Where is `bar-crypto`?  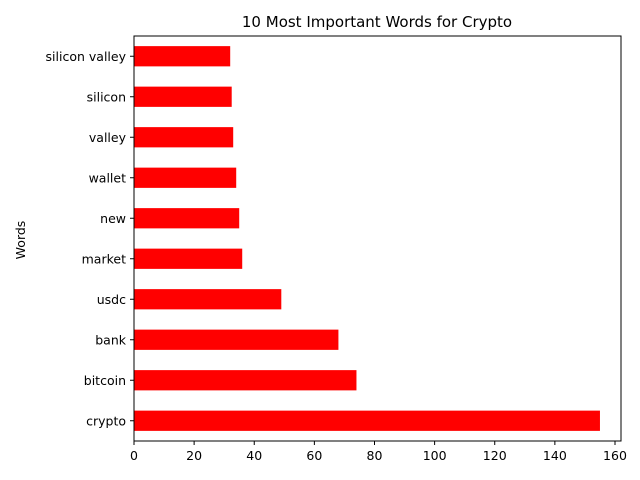
bar-crypto is located at coordinates (367, 420).